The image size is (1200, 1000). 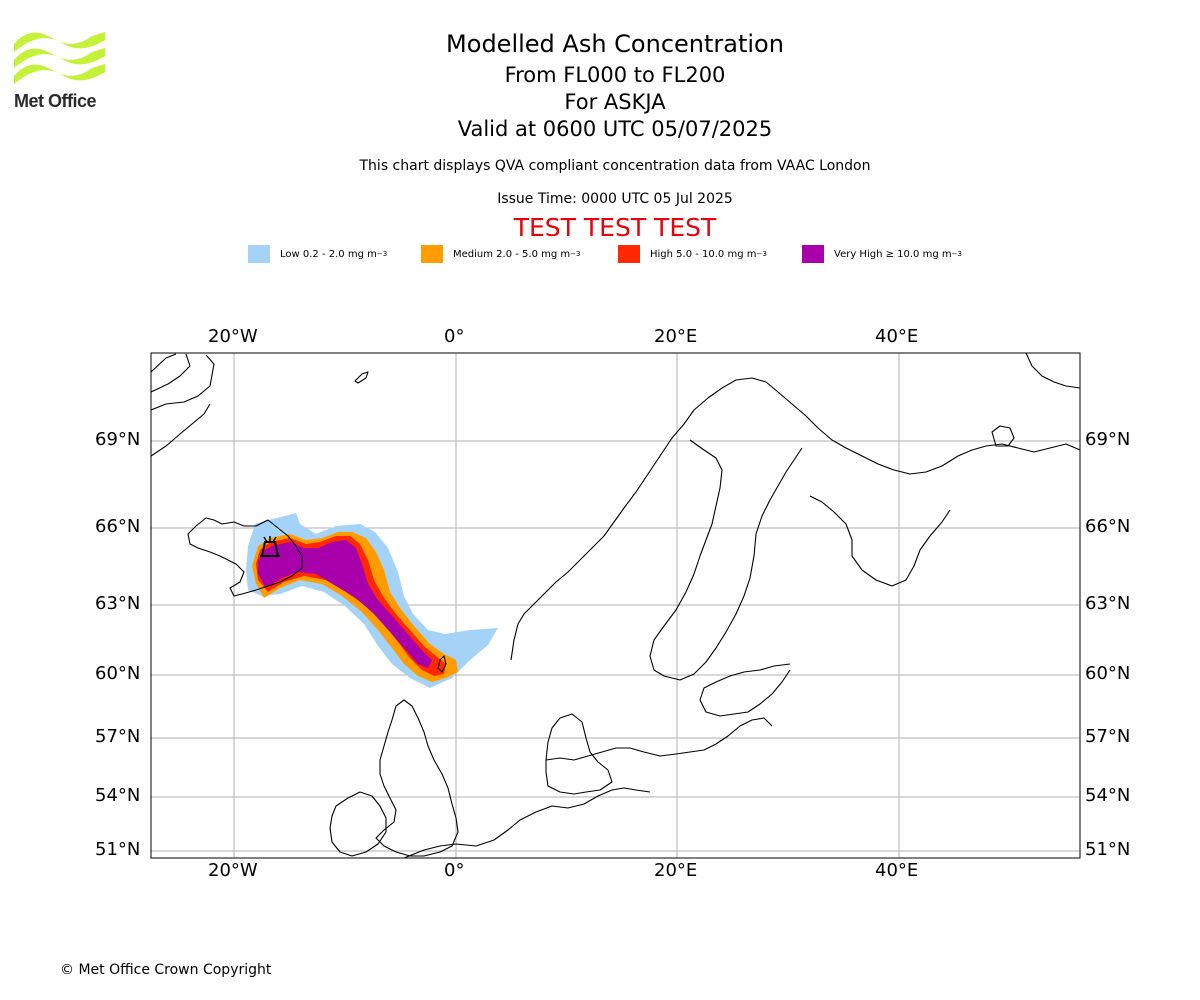 I want to click on legend-item-low: Low 0.2 - 2.0 mg m −3, so click(x=317, y=254).